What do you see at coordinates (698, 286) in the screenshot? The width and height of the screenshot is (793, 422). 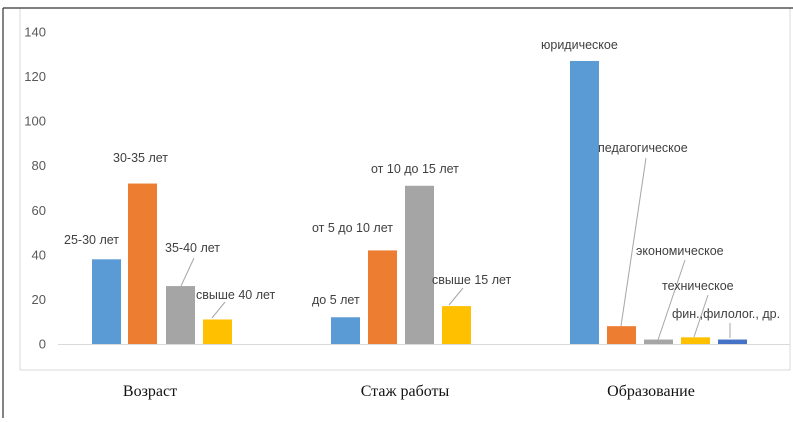 I see `data-label: техническое` at bounding box center [698, 286].